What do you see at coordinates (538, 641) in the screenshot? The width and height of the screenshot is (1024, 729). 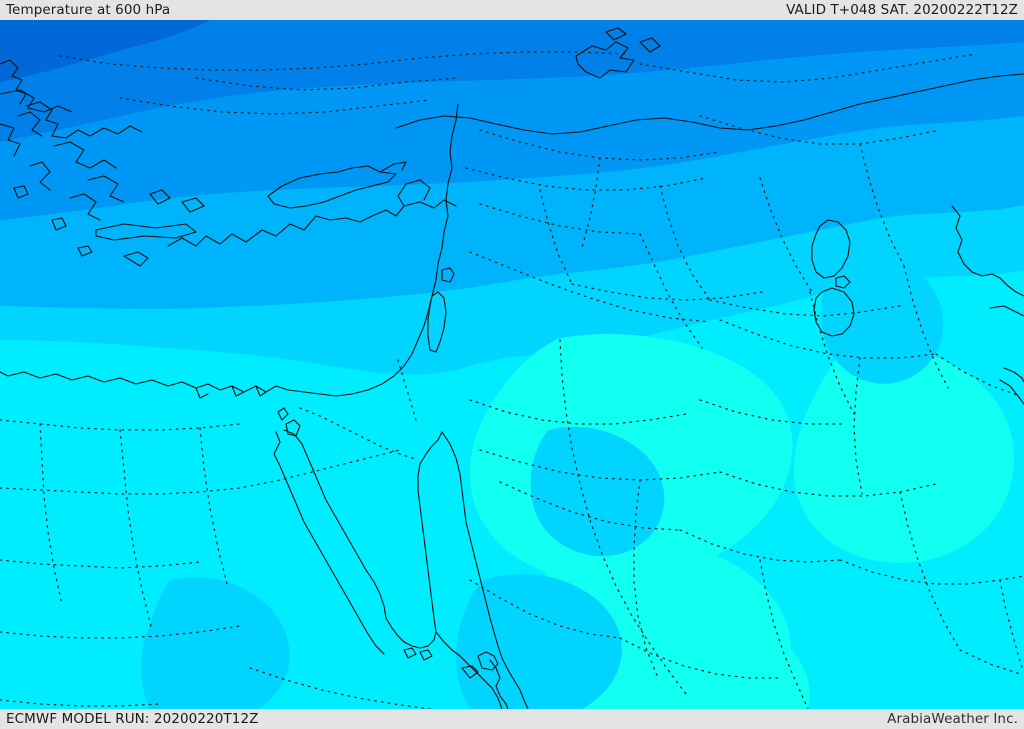 I see `inclusion-warm-a` at bounding box center [538, 641].